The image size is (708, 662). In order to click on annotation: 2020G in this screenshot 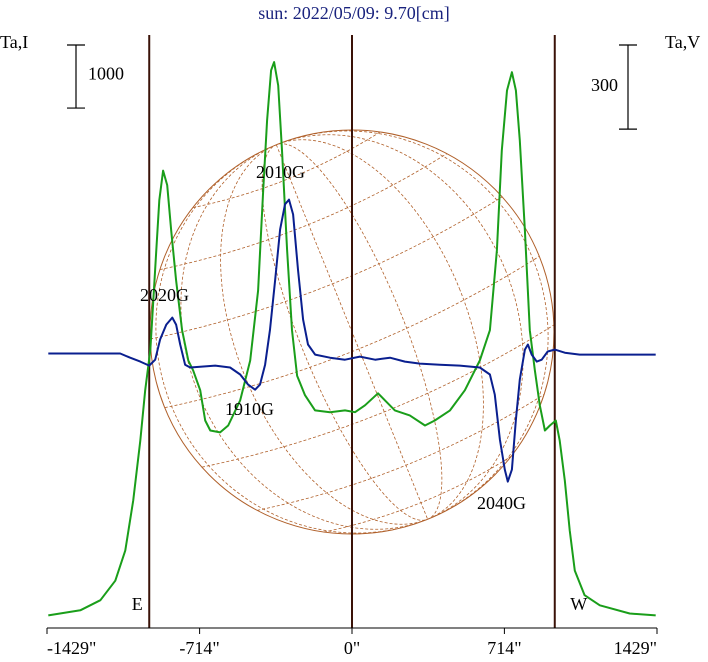, I will do `click(164, 295)`.